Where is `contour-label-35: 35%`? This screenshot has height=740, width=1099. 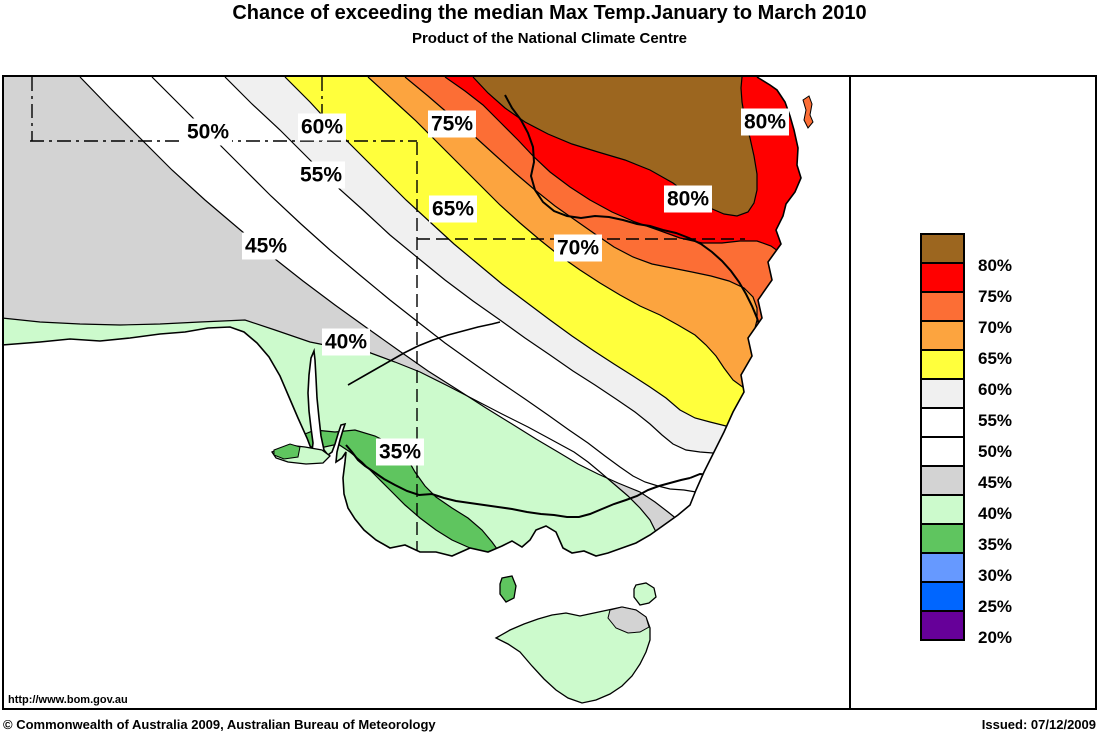 contour-label-35: 35% is located at coordinates (400, 452).